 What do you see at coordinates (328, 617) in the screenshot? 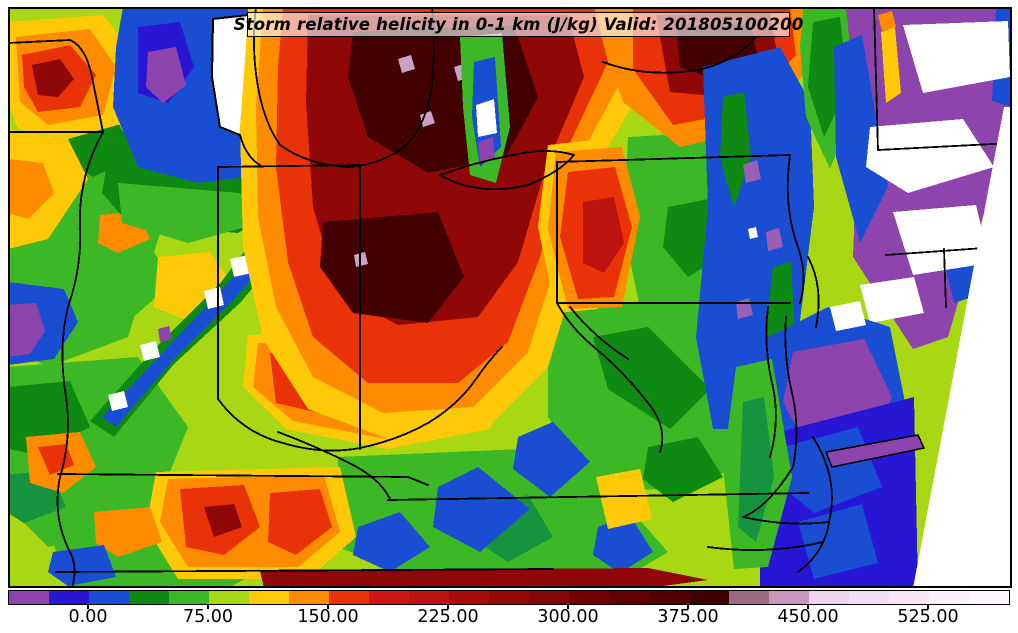
I see `colorbar-tick-label: 150.00` at bounding box center [328, 617].